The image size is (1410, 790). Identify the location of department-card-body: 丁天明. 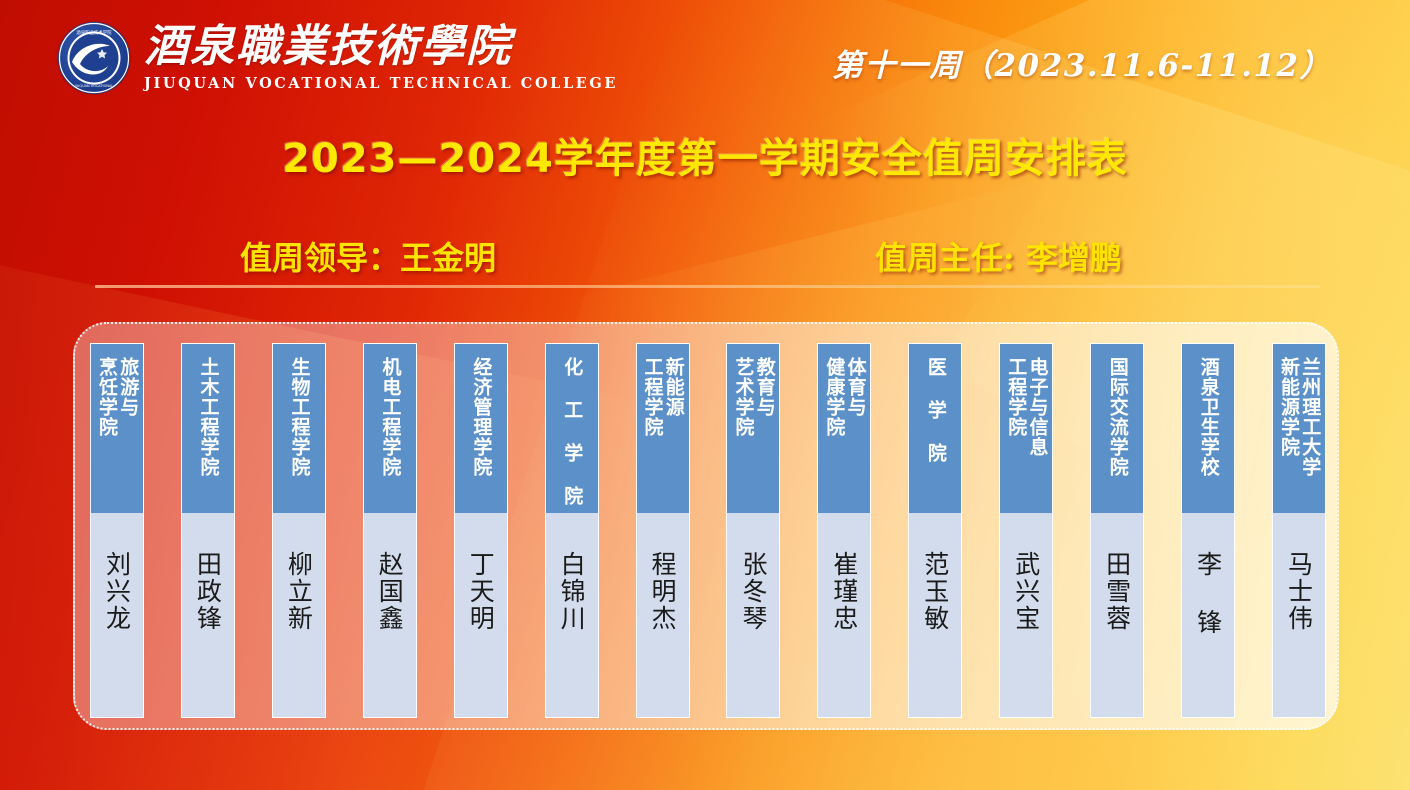
(480, 615).